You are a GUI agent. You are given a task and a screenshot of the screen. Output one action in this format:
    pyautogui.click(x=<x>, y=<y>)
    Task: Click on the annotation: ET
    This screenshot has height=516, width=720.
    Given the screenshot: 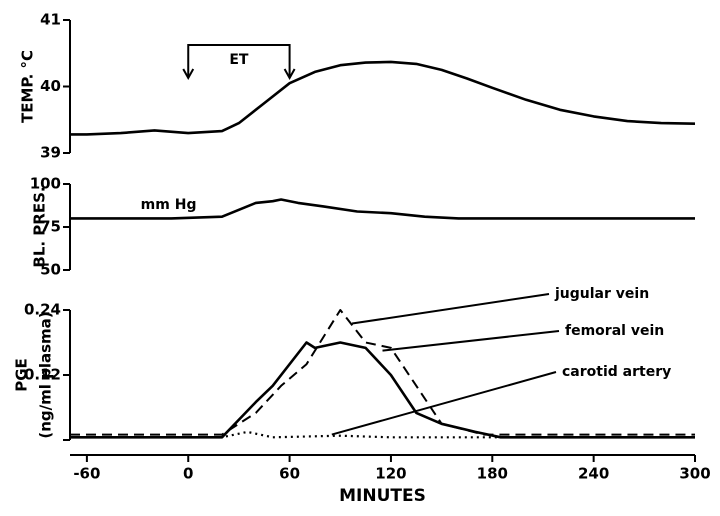 What is the action you would take?
    pyautogui.click(x=239, y=60)
    